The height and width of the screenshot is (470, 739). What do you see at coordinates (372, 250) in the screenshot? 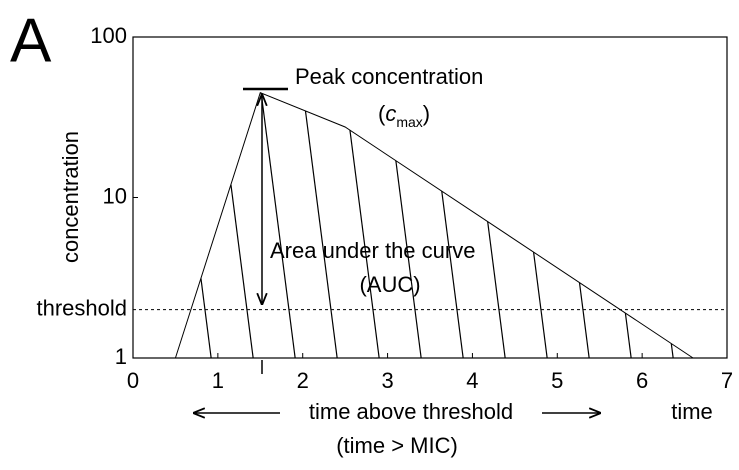
I see `annotation: Area under the curve` at bounding box center [372, 250].